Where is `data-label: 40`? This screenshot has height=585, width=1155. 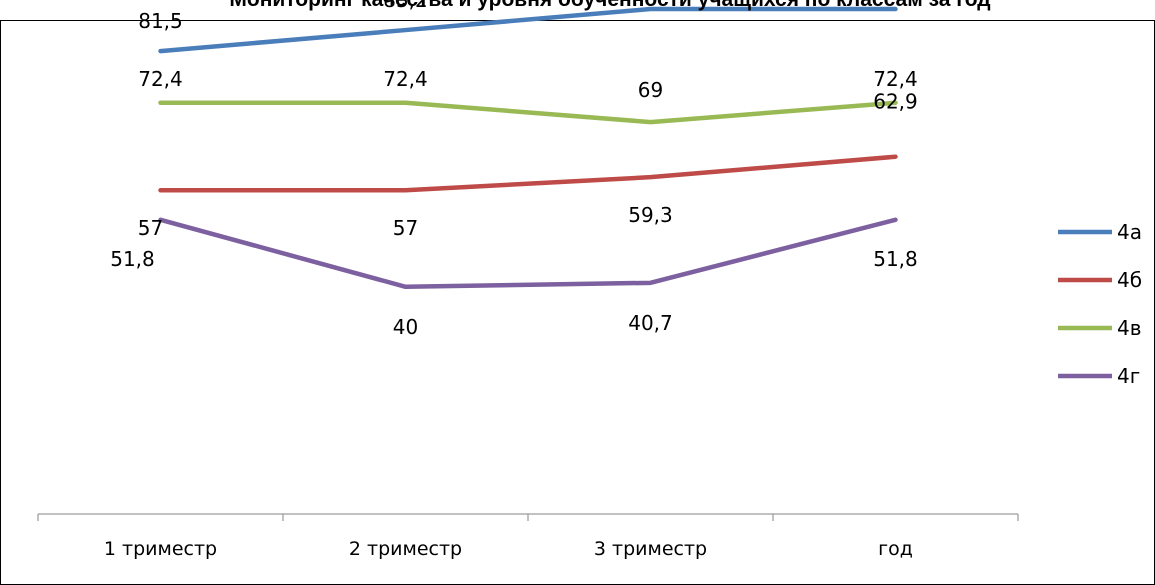
data-label: 40 is located at coordinates (405, 327).